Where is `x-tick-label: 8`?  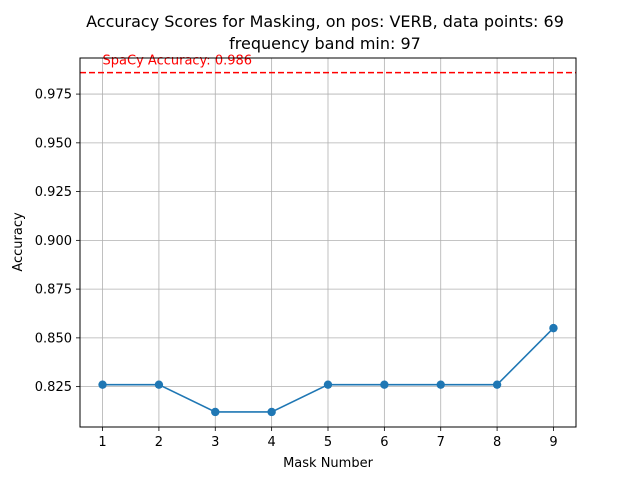
x-tick-label: 8 is located at coordinates (497, 442).